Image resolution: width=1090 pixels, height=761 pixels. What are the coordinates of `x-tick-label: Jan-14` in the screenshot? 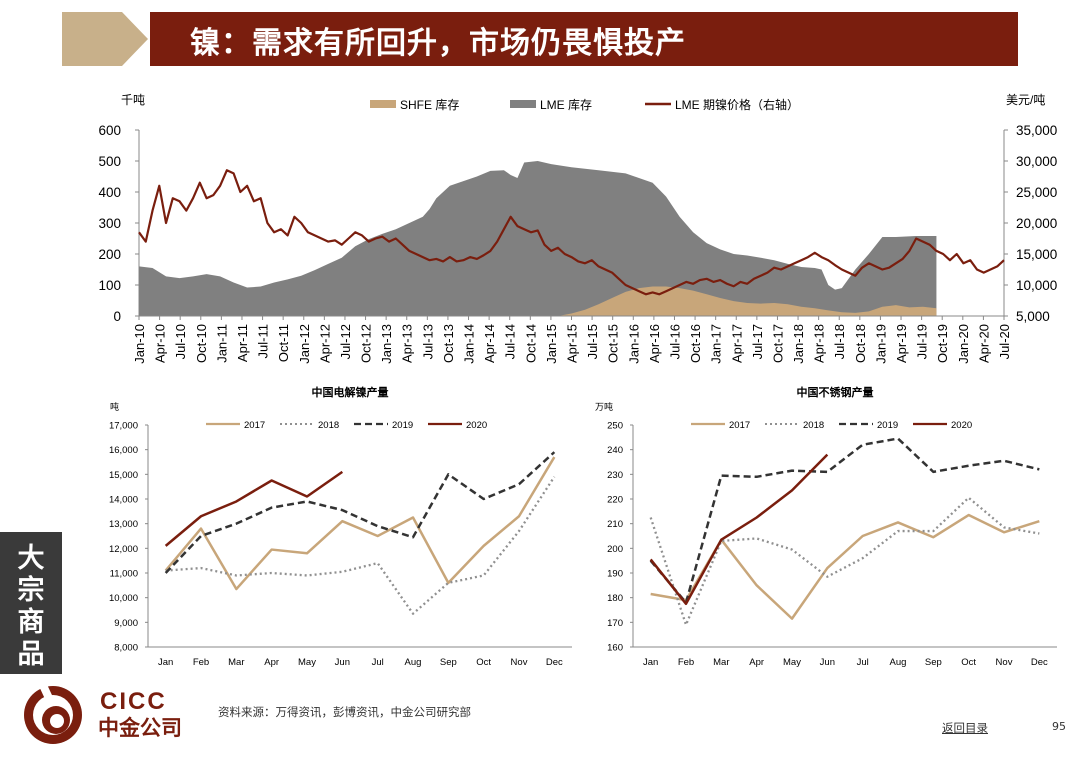 It's located at (469, 344).